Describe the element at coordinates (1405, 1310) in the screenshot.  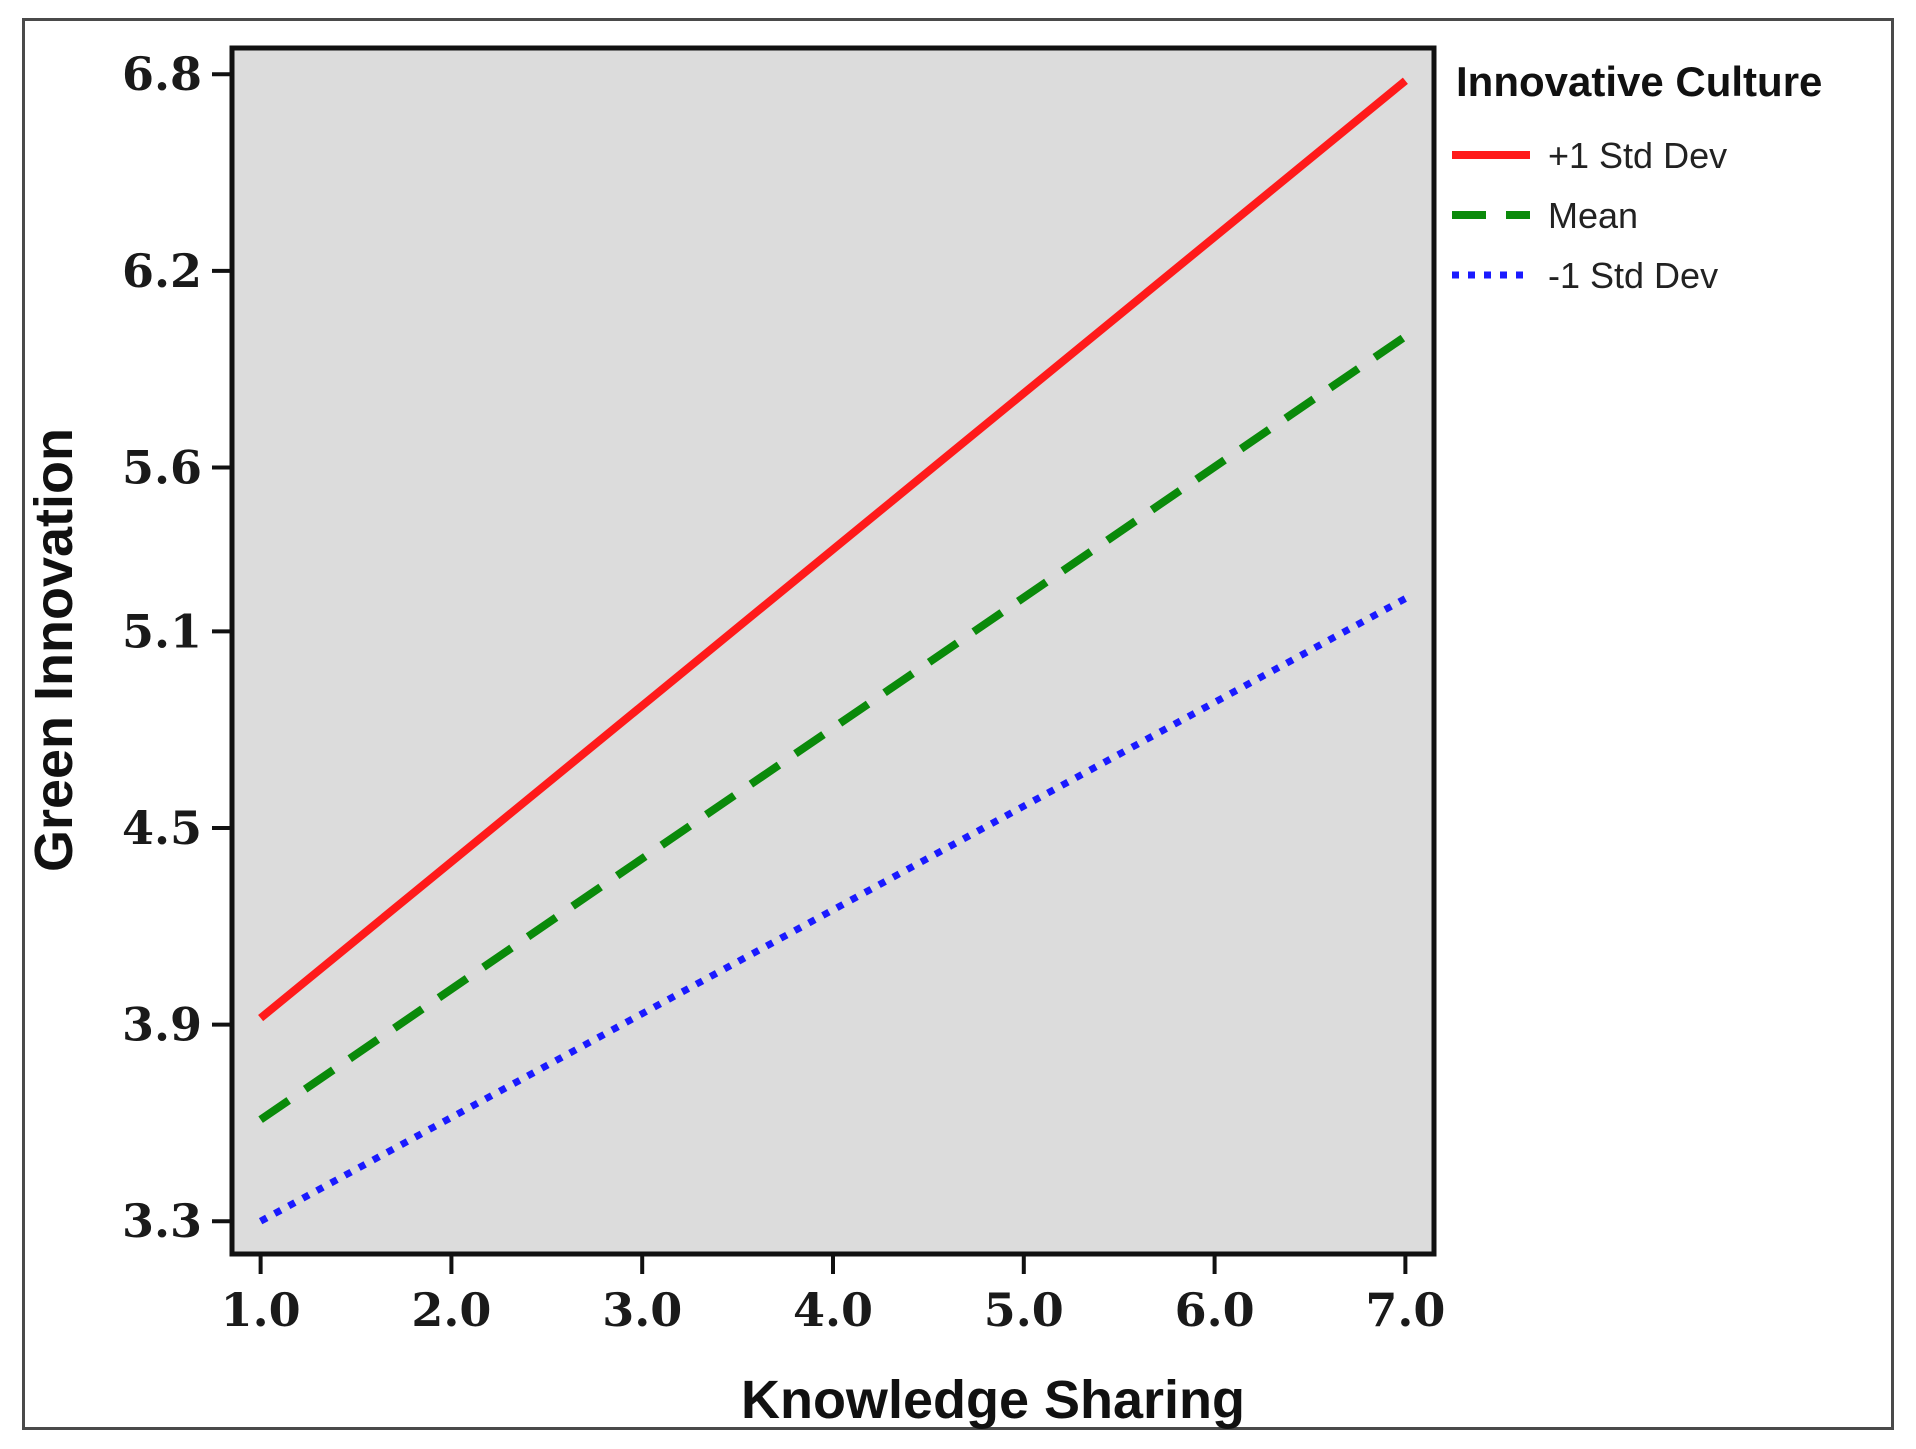
I see `x-tick-label: 7.0` at that location.